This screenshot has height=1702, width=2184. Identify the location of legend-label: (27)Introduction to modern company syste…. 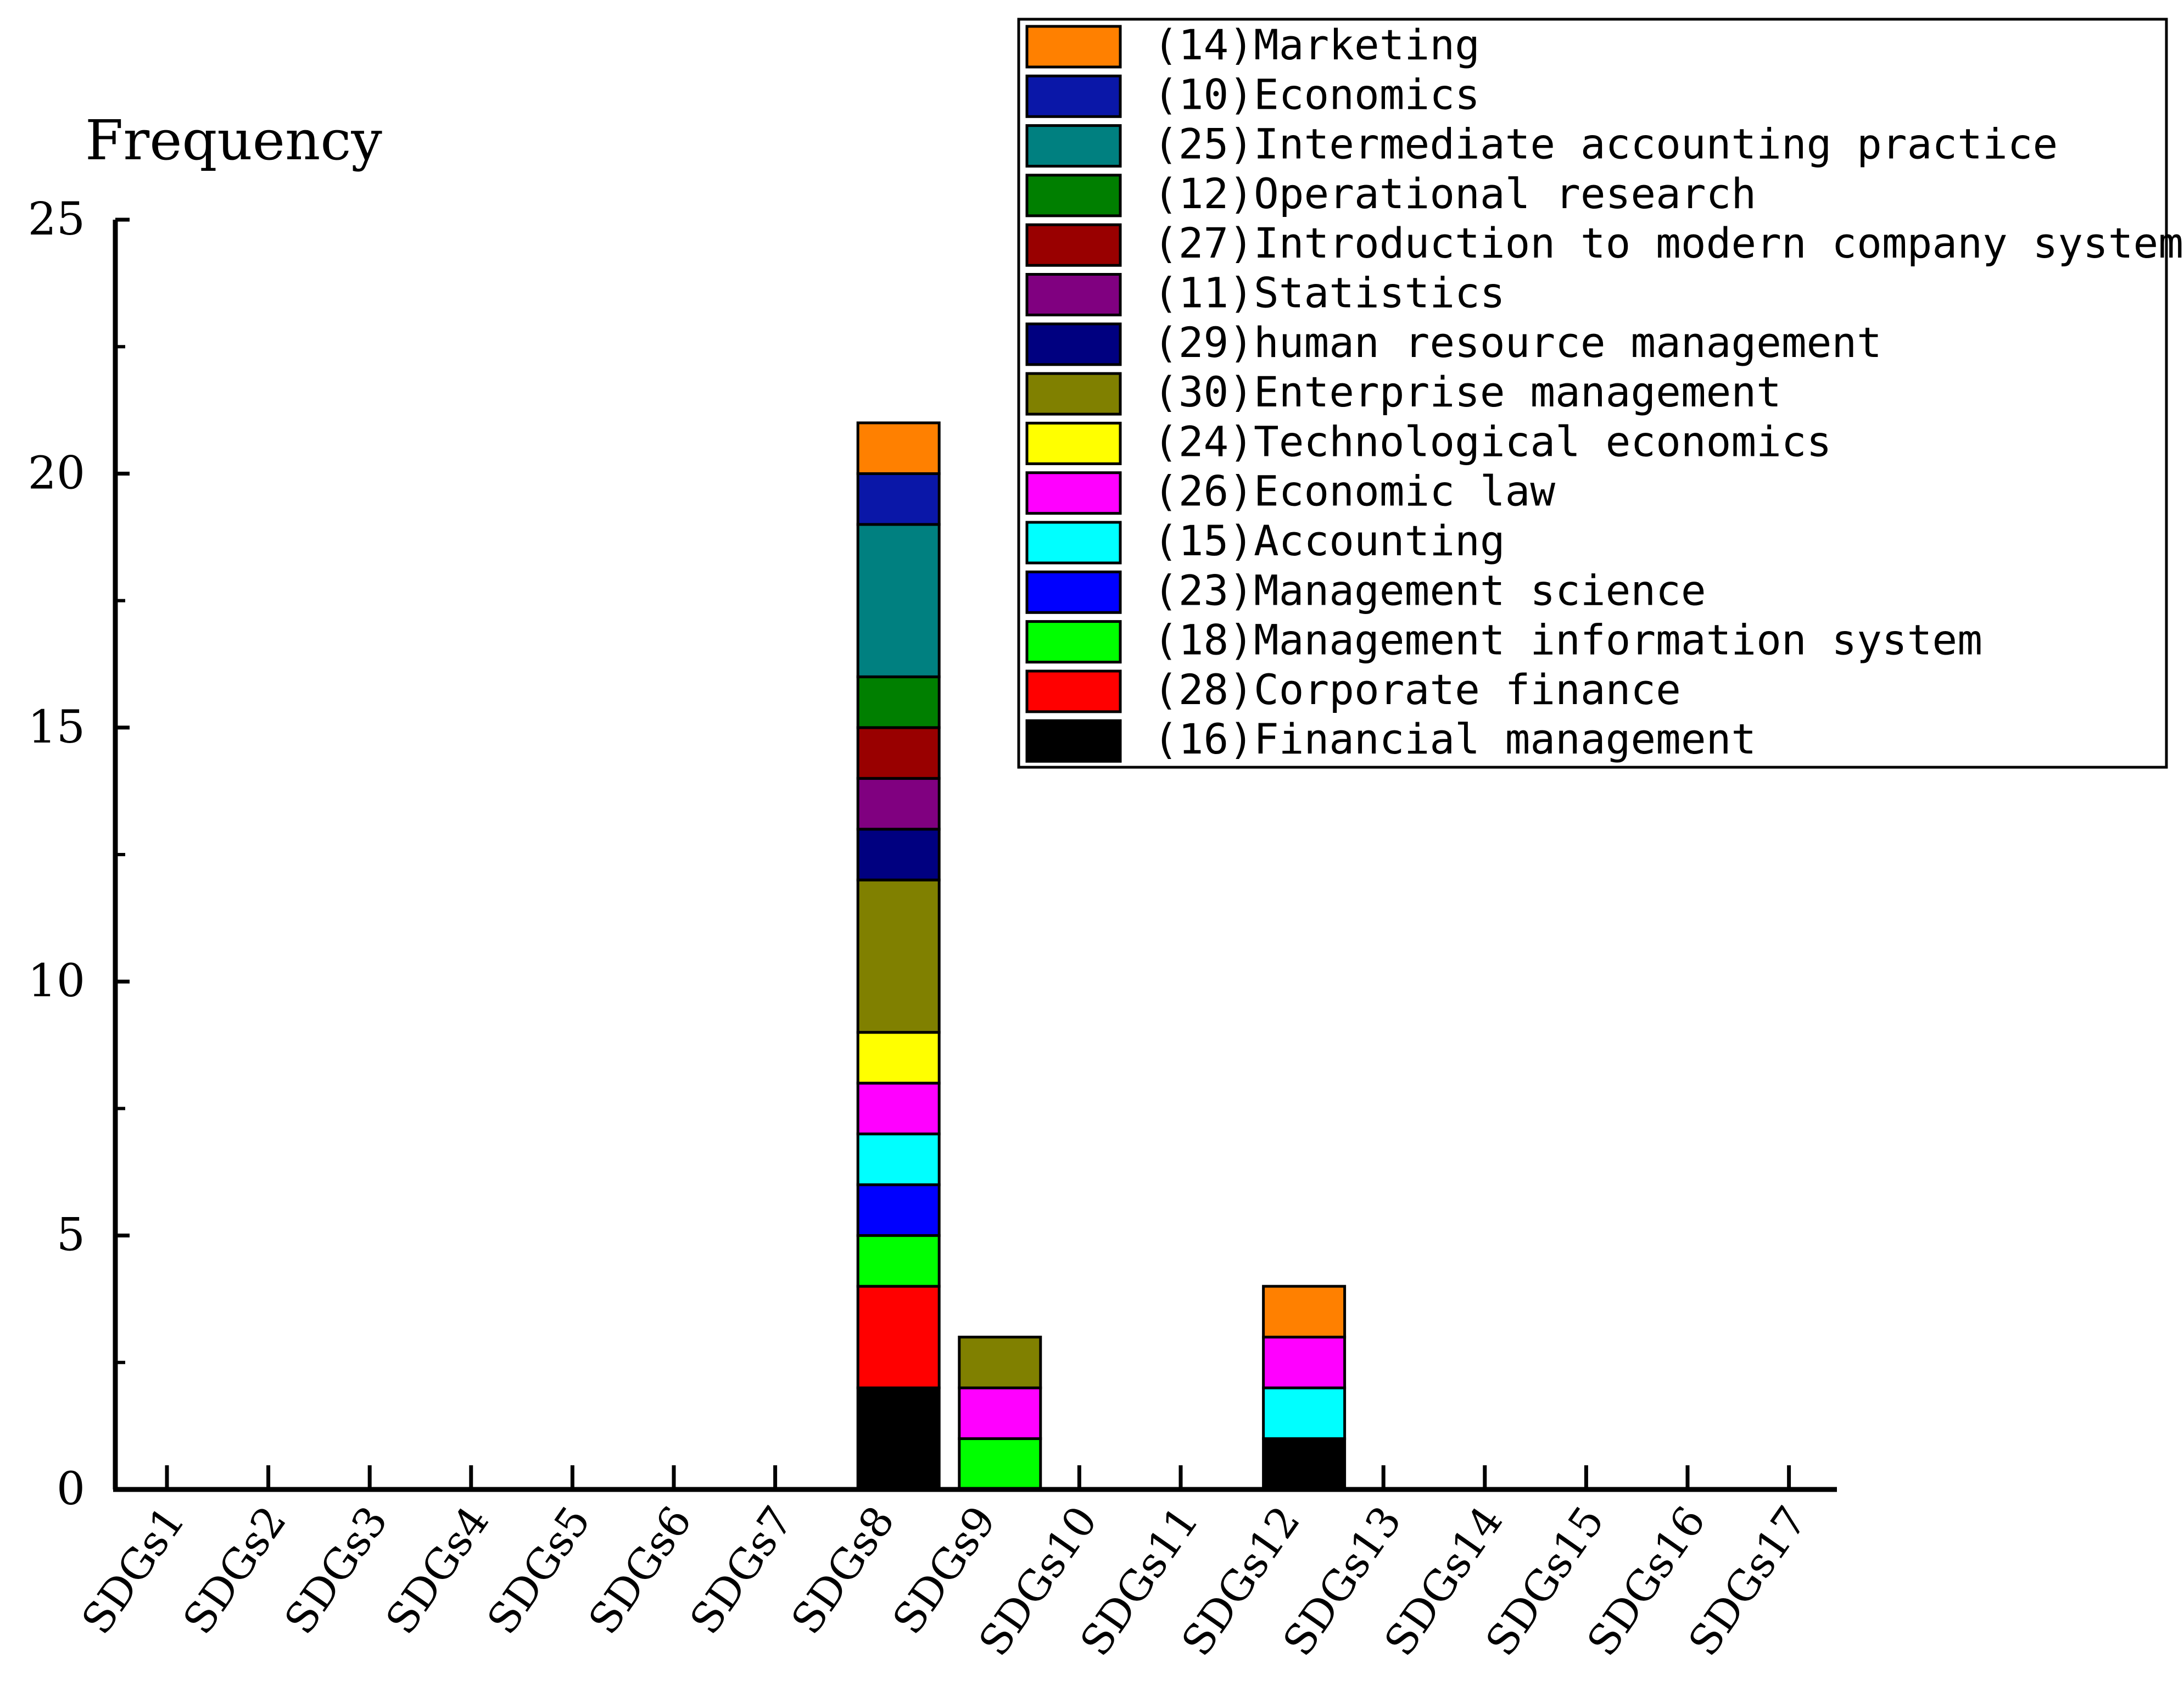
(1668, 243).